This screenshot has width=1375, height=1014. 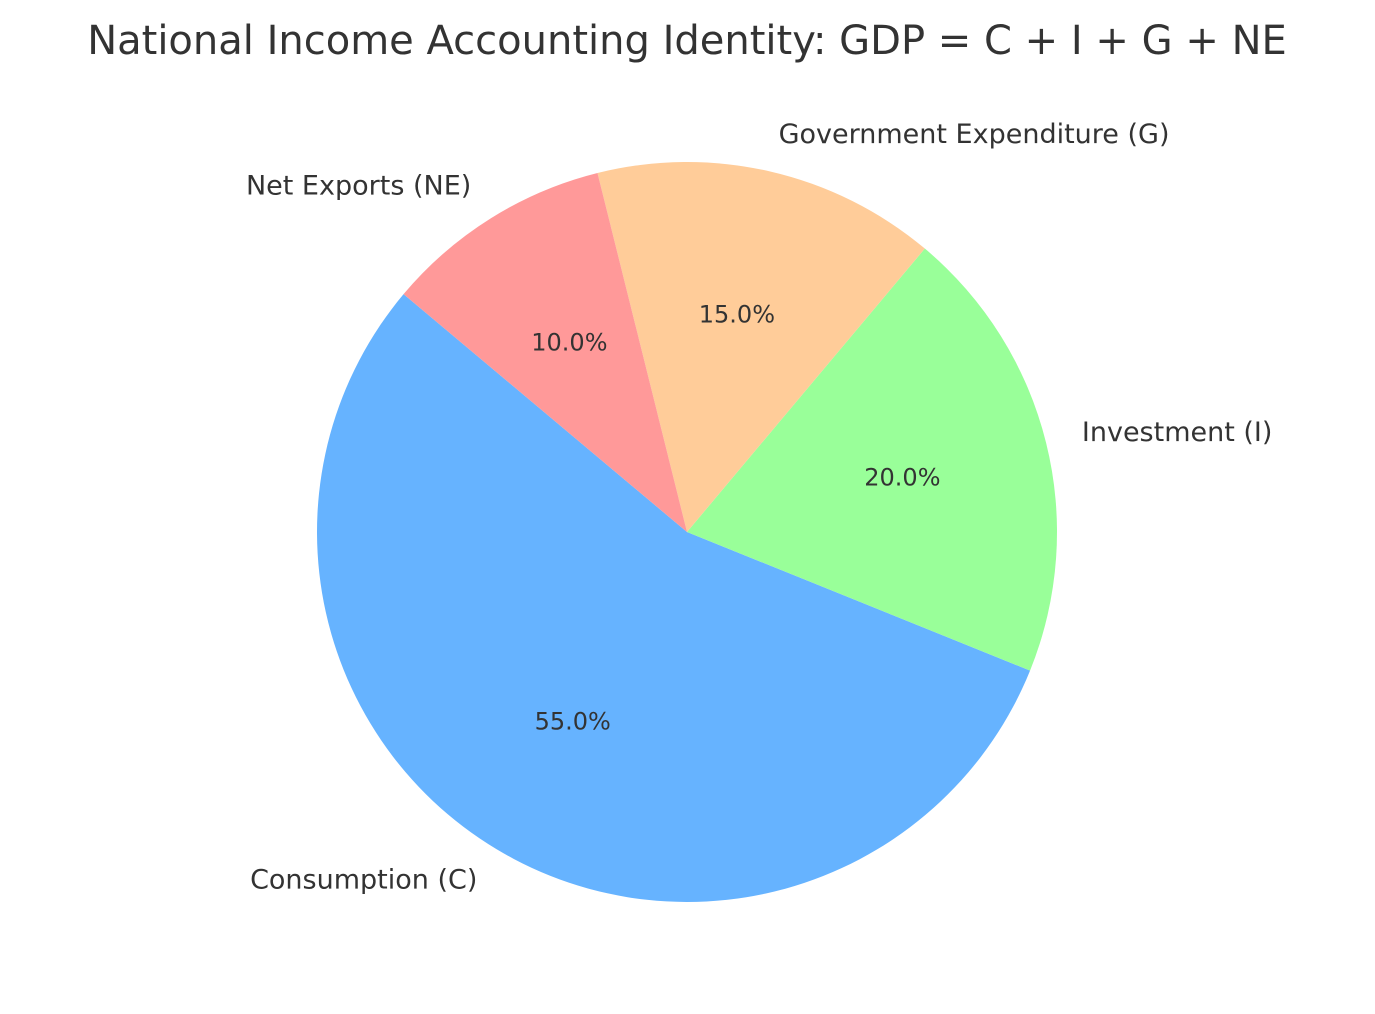 I want to click on slice-label-2: Government Expenditure (G), so click(x=974, y=134).